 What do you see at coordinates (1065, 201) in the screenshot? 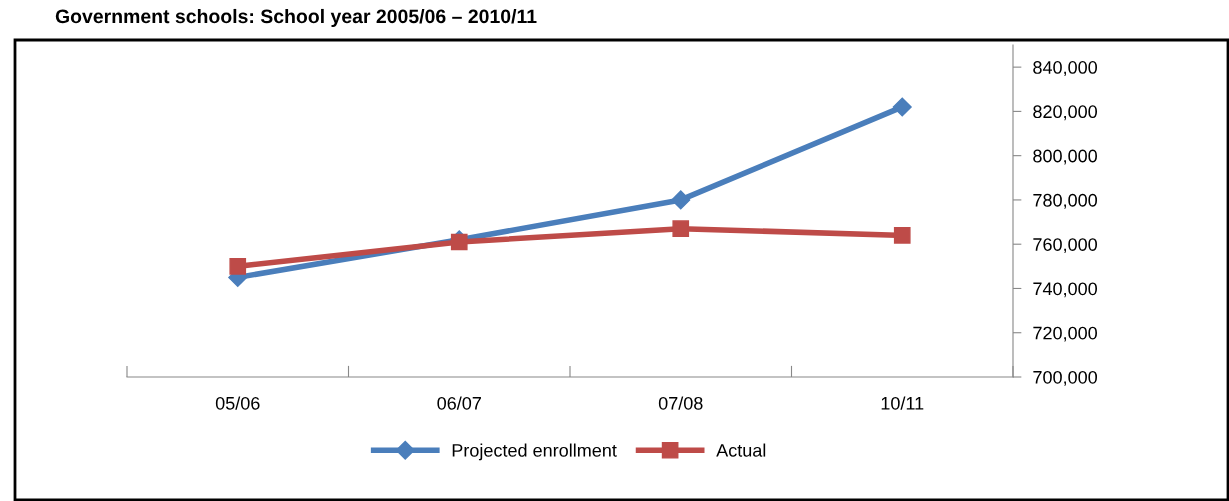
I see `y-tick-label: 780,000` at bounding box center [1065, 201].